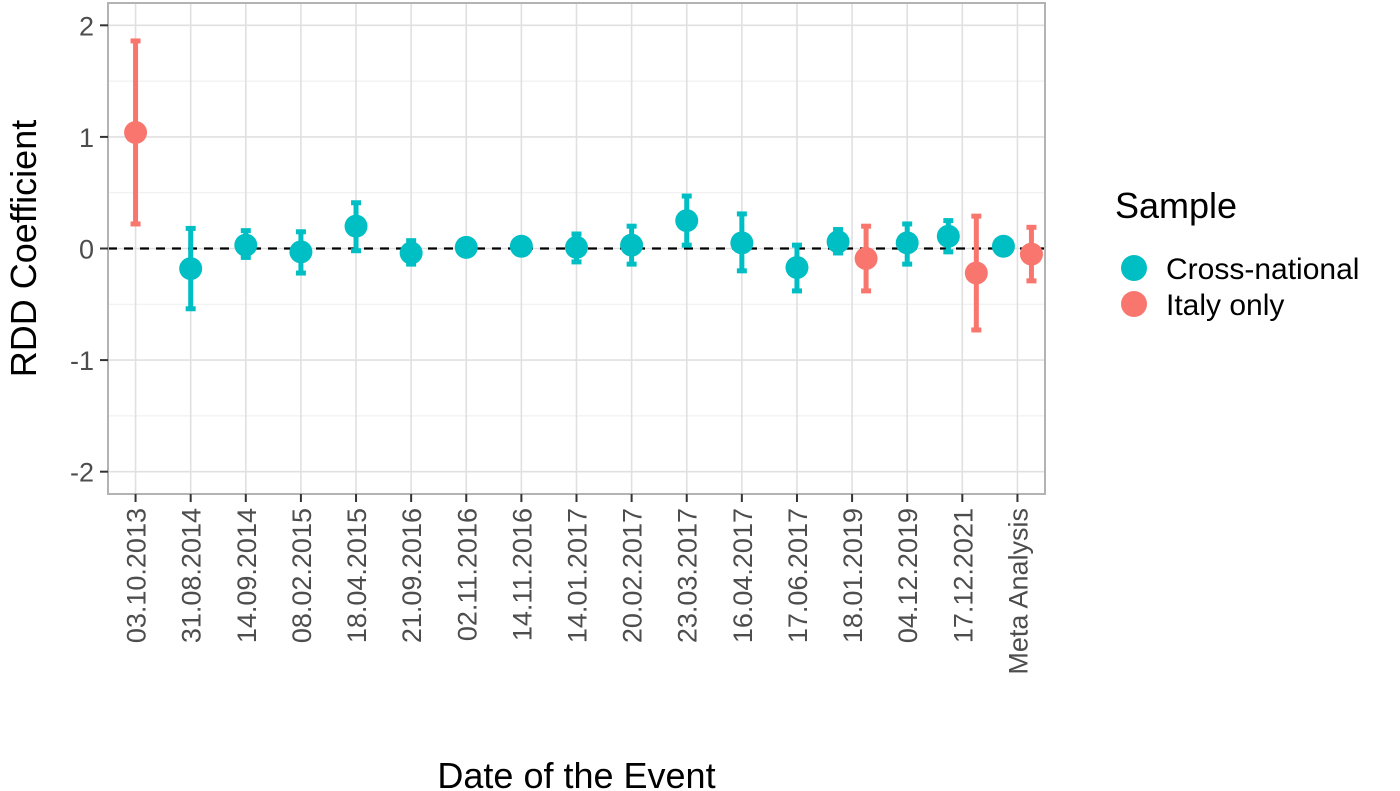 The image size is (1400, 791). Describe the element at coordinates (1262, 269) in the screenshot. I see `legend-label: Cross-national` at that location.